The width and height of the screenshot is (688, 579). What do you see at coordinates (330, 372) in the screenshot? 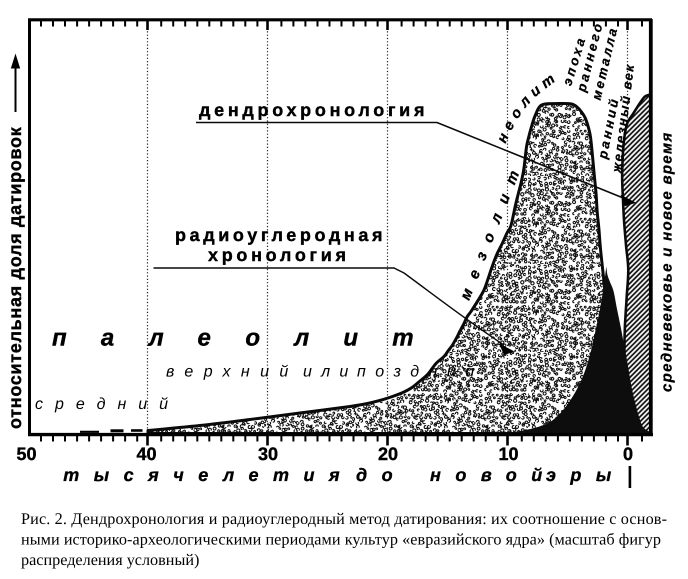
I see `svg-text: или` at bounding box center [330, 372].